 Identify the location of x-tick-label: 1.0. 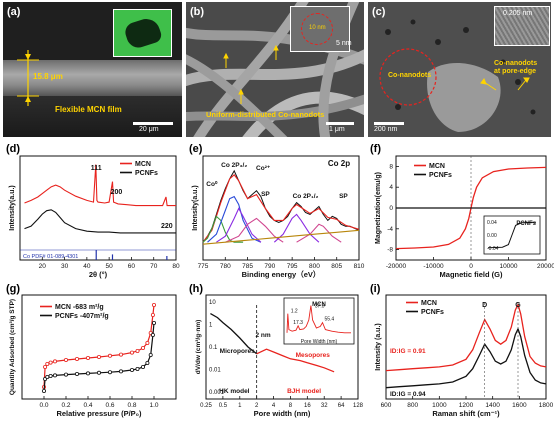
(153, 405).